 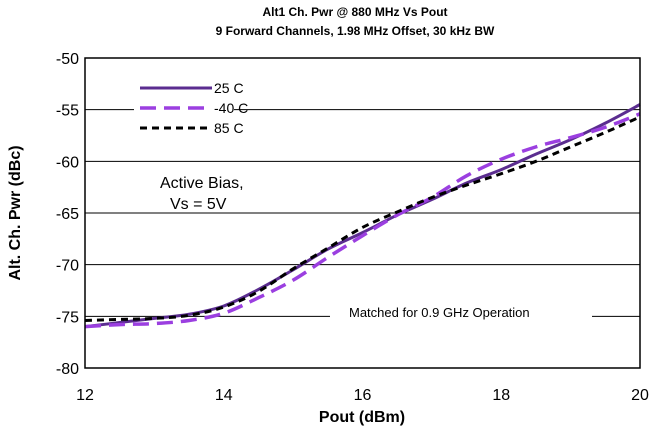 What do you see at coordinates (194, 108) in the screenshot?
I see `legend: 25 C -40 C 85 C` at bounding box center [194, 108].